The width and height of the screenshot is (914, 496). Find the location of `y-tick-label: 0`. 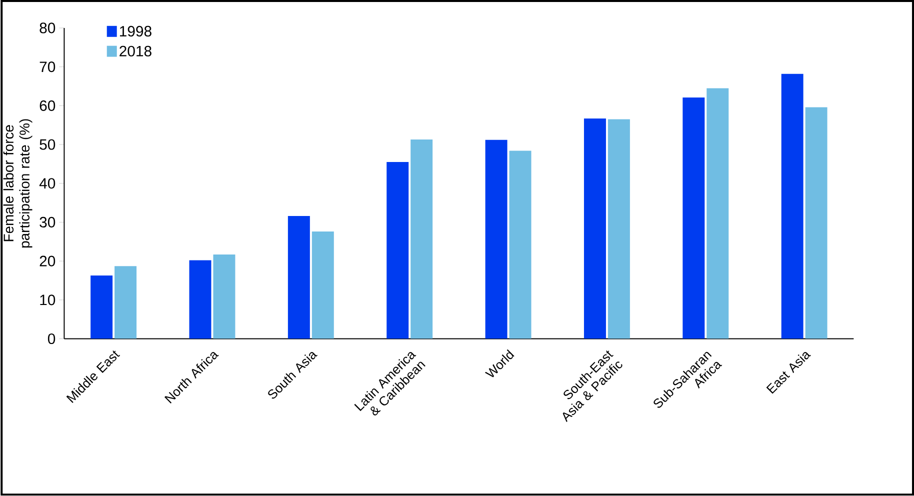

y-tick-label: 0 is located at coordinates (52, 339).